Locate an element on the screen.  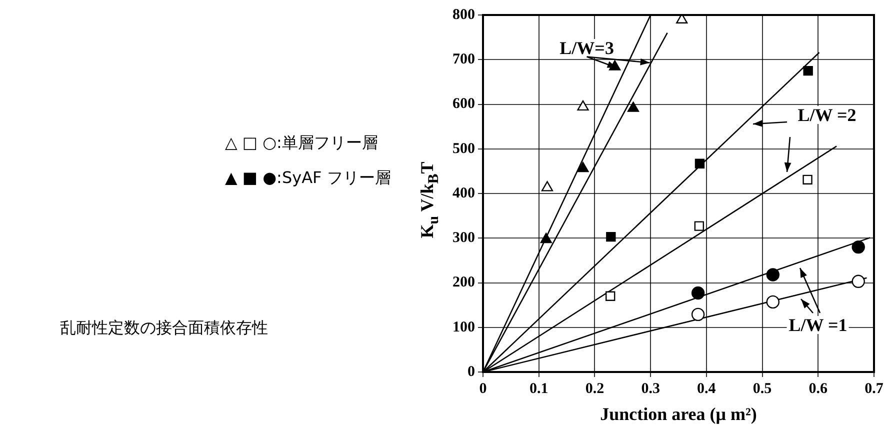
y-tick-label: 700 is located at coordinates (463, 60).